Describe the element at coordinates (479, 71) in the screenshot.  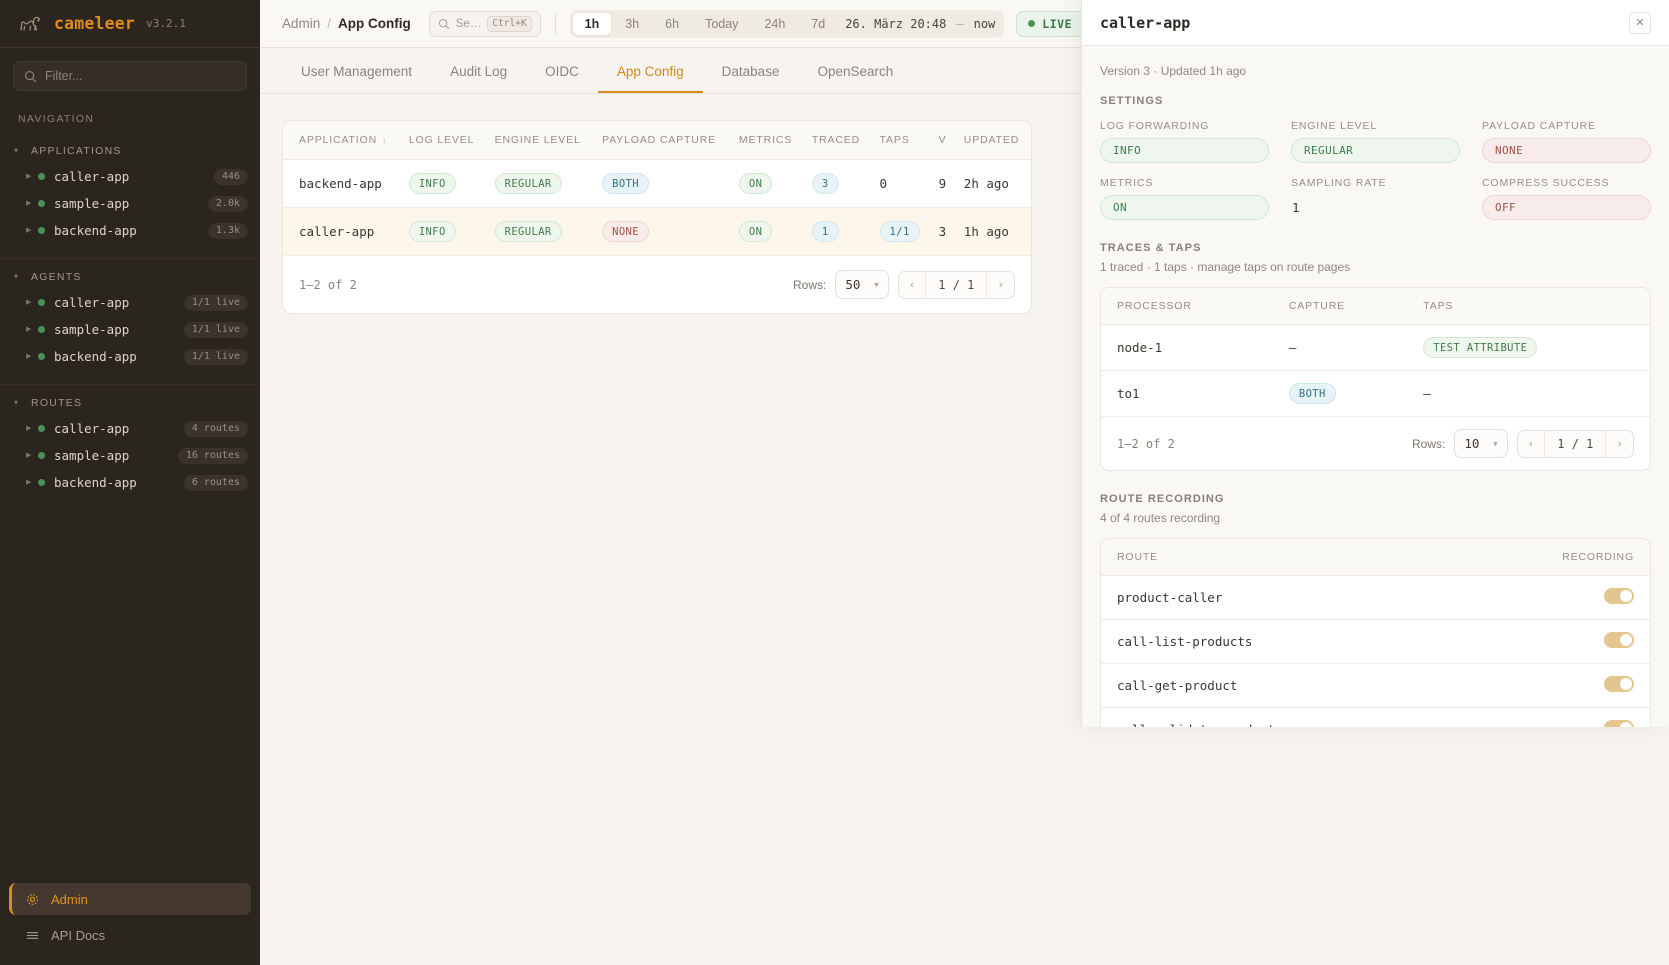
I see `tab-audit-log: Audit Log` at that location.